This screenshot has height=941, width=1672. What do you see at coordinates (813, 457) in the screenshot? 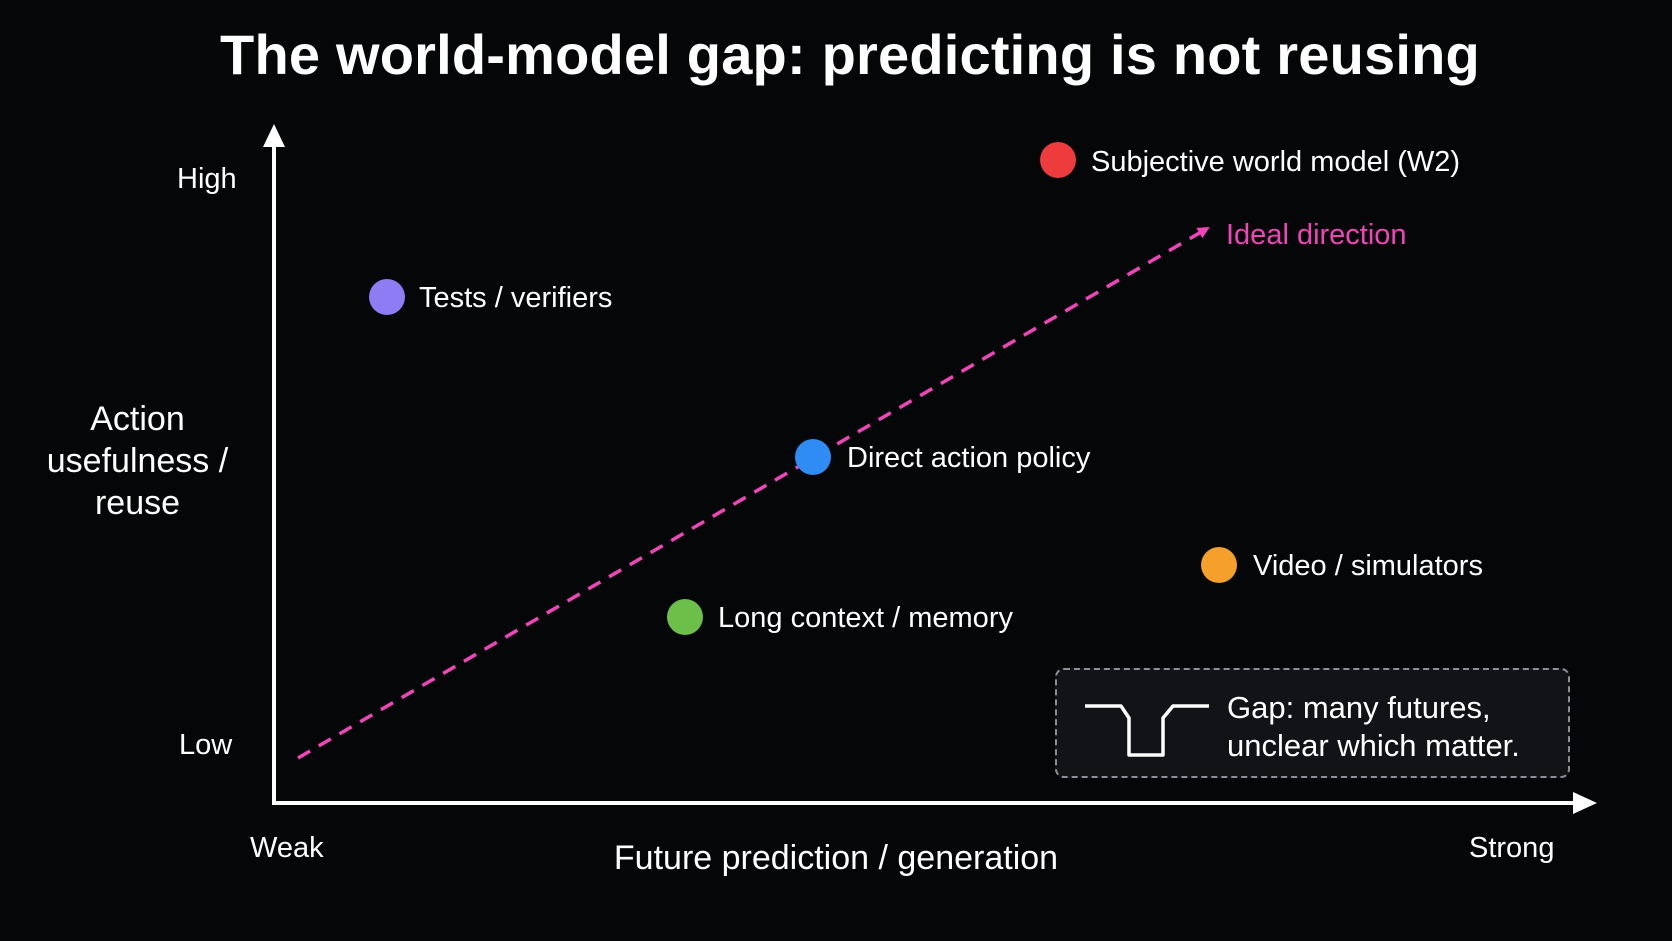
I see `direct-action-policy-point` at bounding box center [813, 457].